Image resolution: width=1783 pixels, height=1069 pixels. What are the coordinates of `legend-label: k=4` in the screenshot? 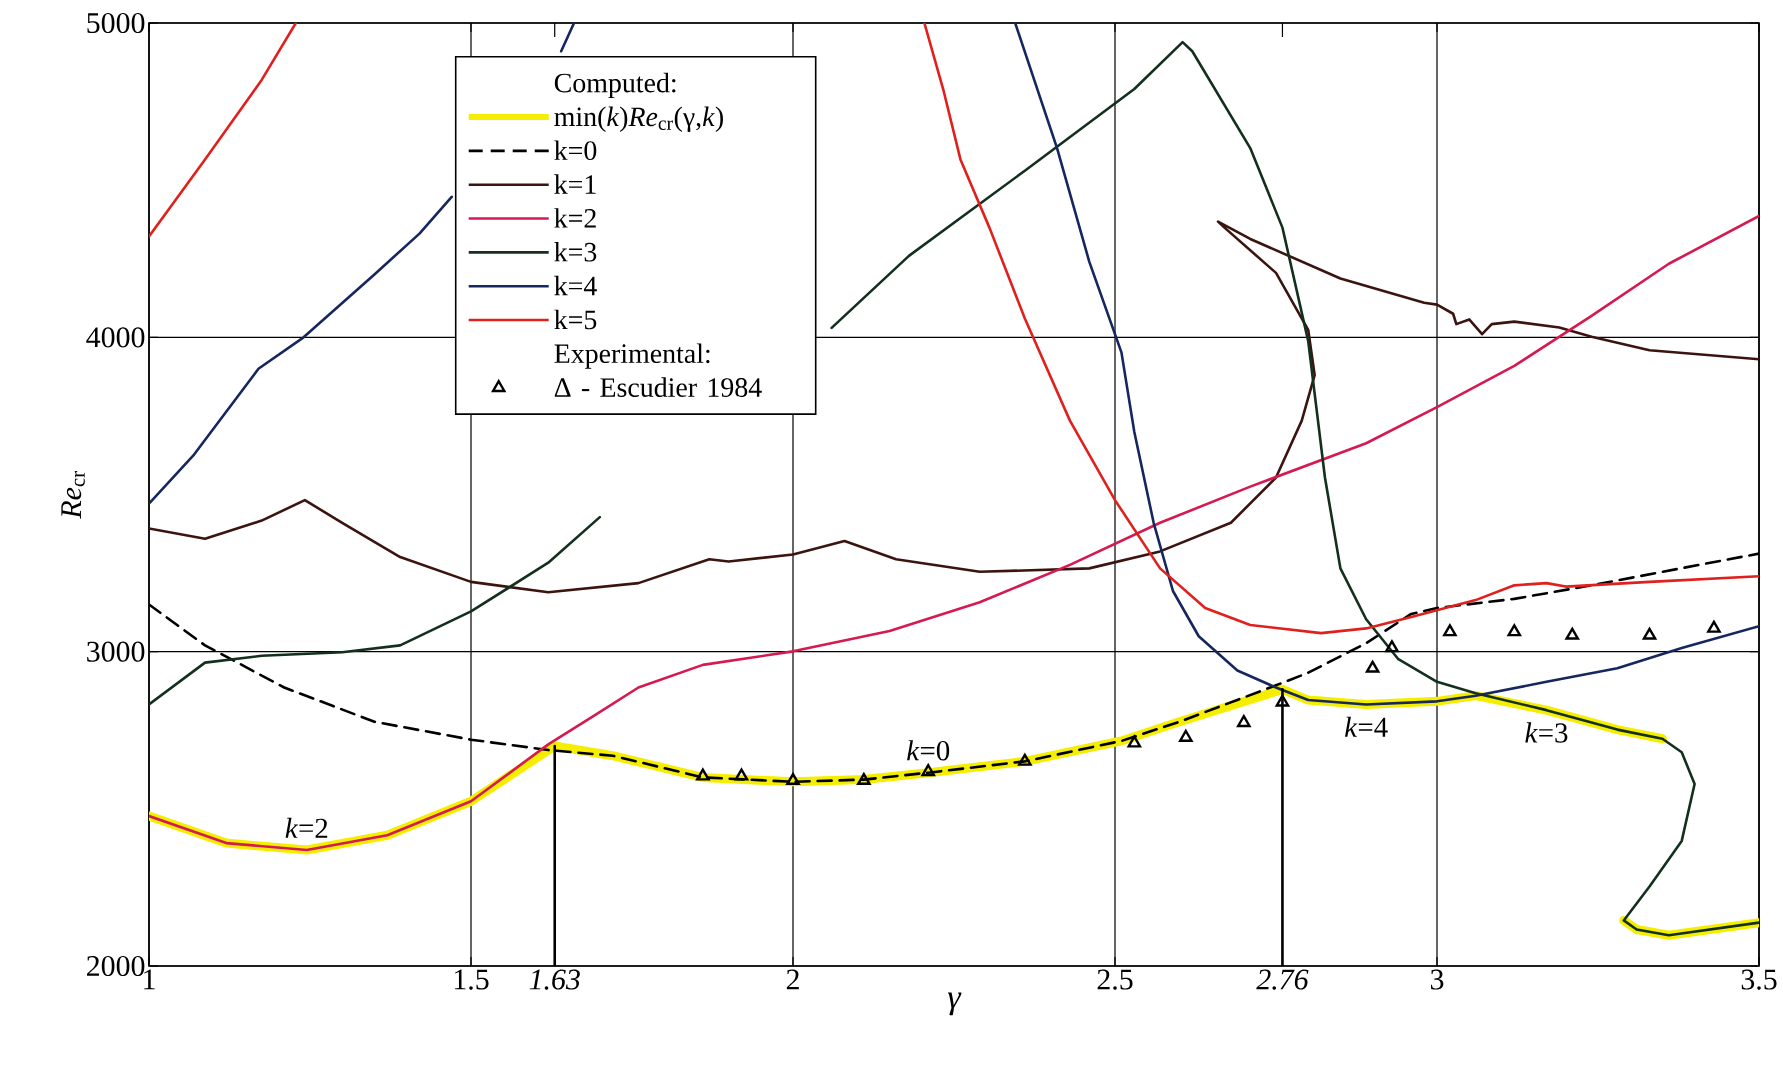 It's located at (575, 285).